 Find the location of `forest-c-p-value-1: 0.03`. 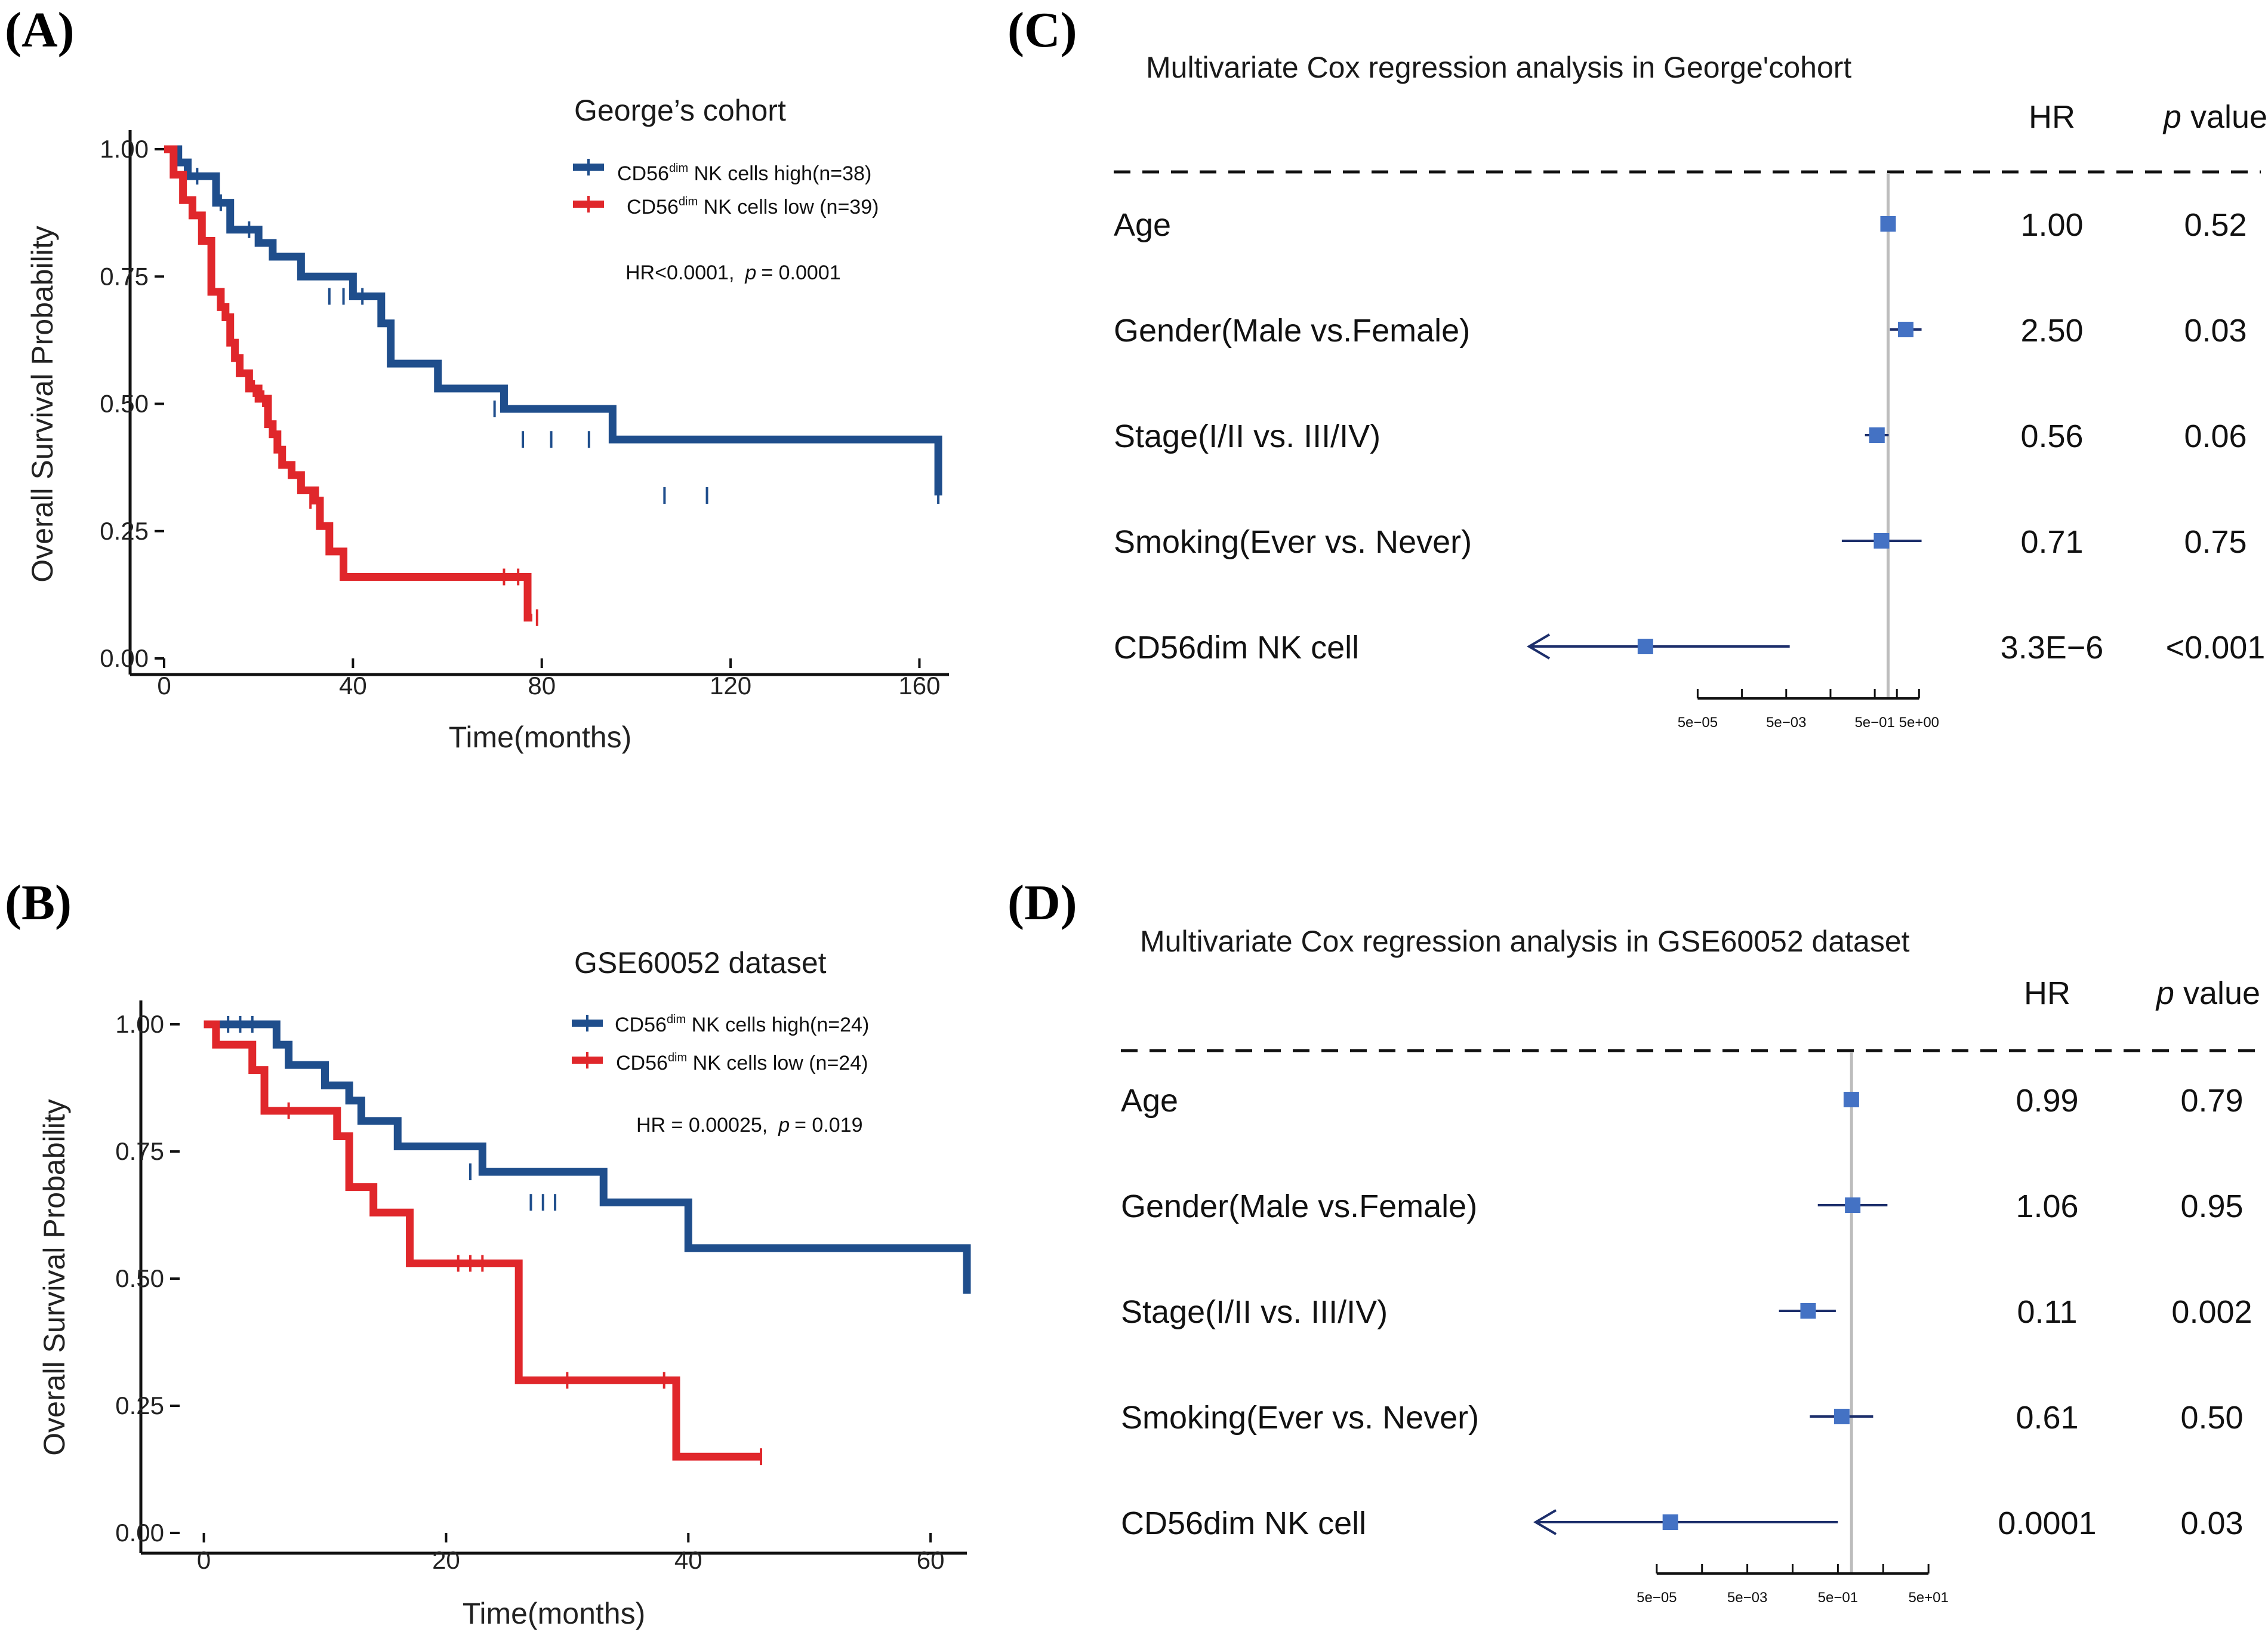

forest-c-p-value-1: 0.03 is located at coordinates (2215, 331).